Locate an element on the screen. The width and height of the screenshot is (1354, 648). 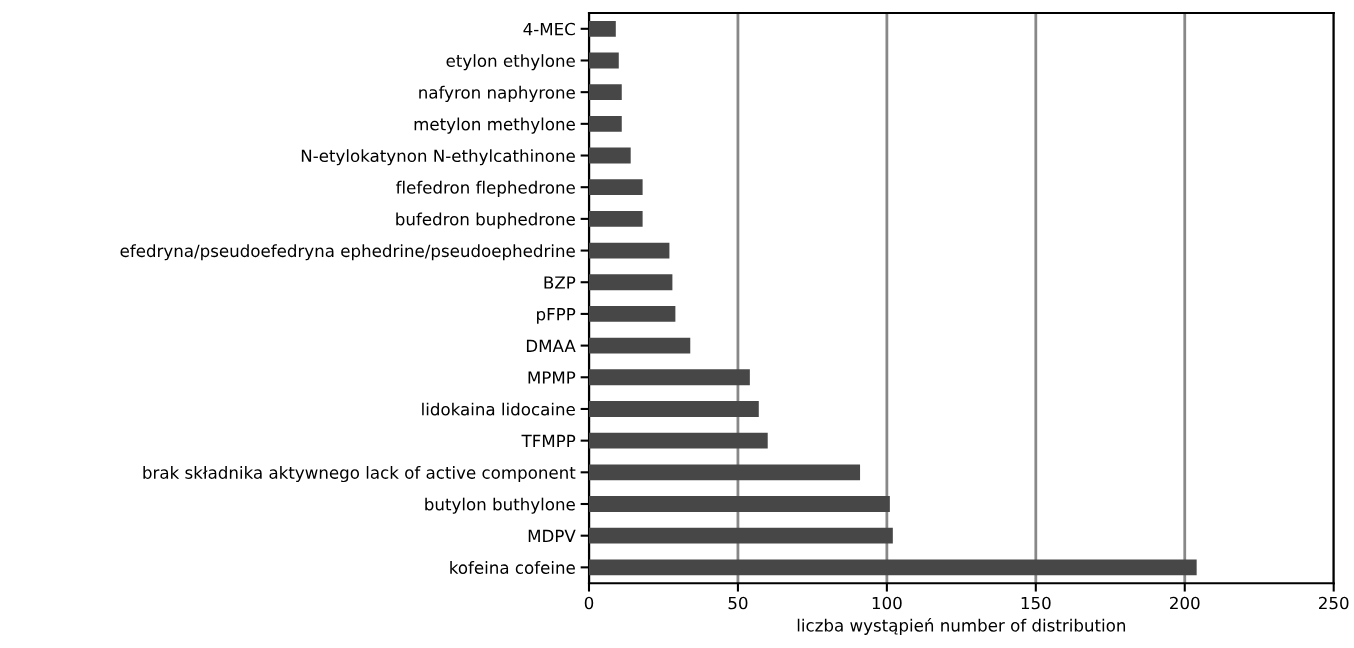
y-tick-label: pFPP is located at coordinates (556, 316).